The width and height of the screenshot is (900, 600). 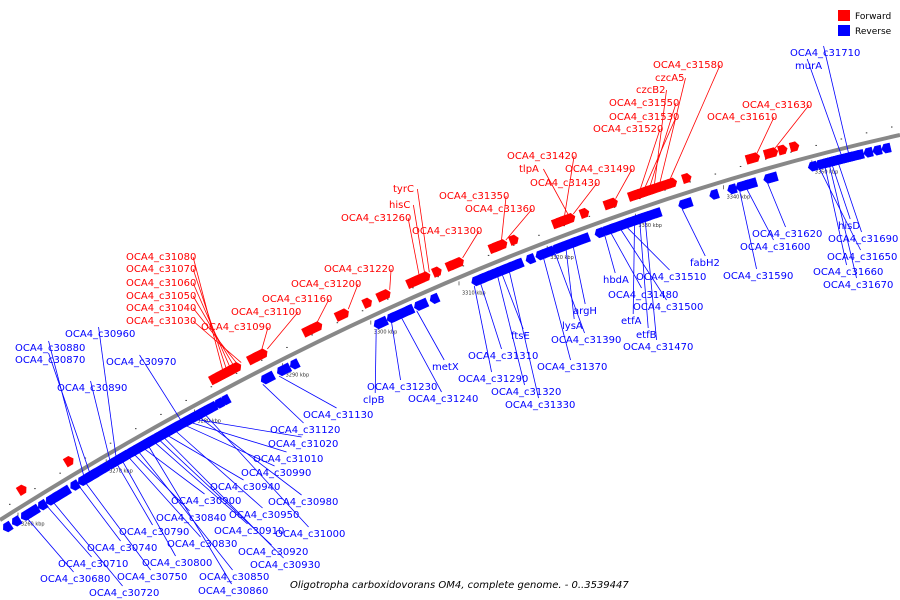 What do you see at coordinates (202, 544) in the screenshot?
I see `gene-label-oca4-c30830: OCA4_c30830` at bounding box center [202, 544].